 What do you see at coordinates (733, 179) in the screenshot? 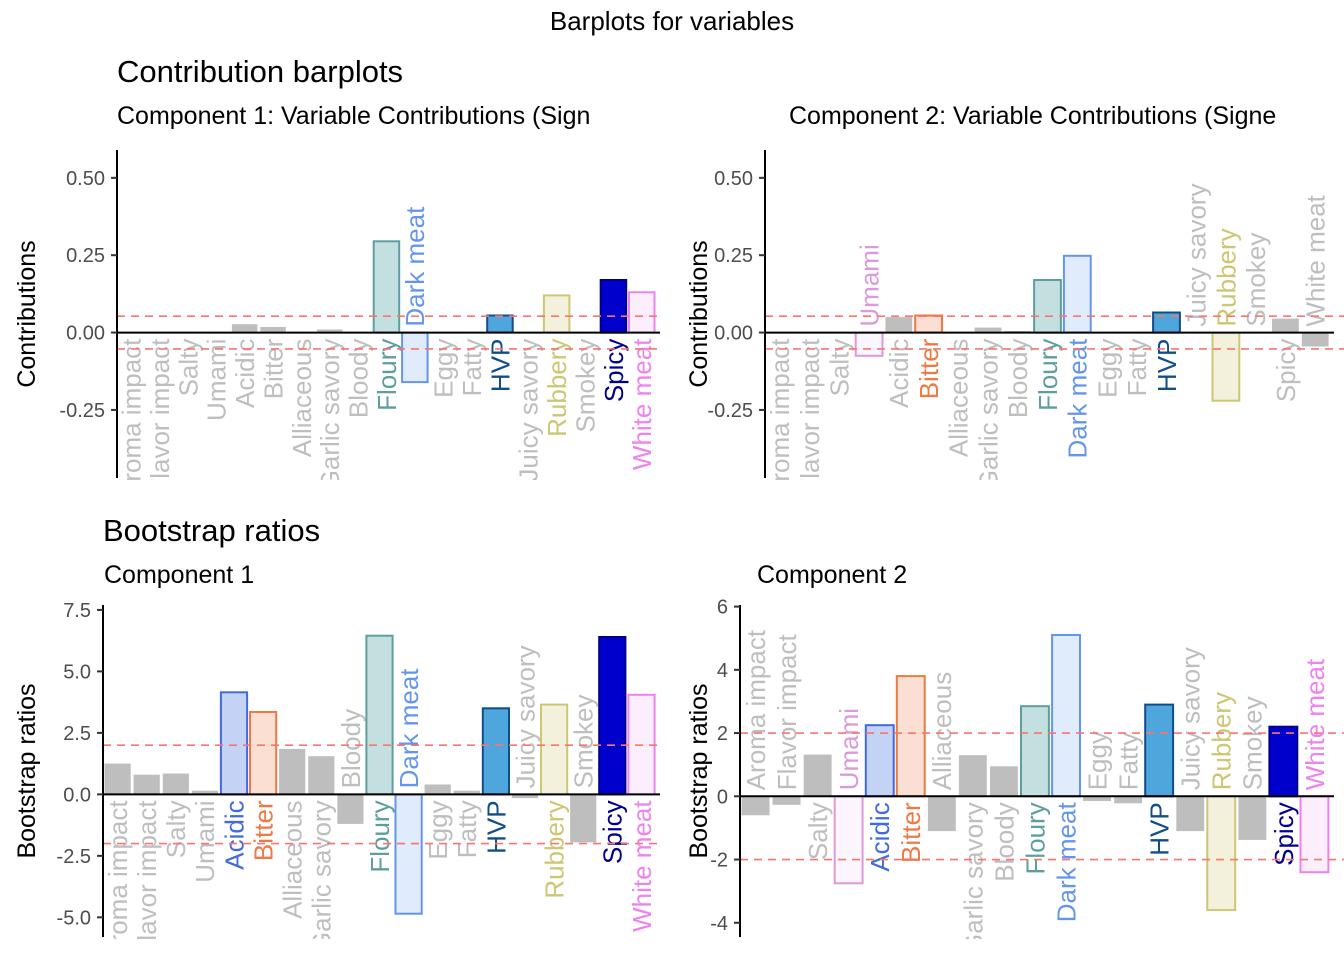
I see `y-tick-label: 0.50` at bounding box center [733, 179].